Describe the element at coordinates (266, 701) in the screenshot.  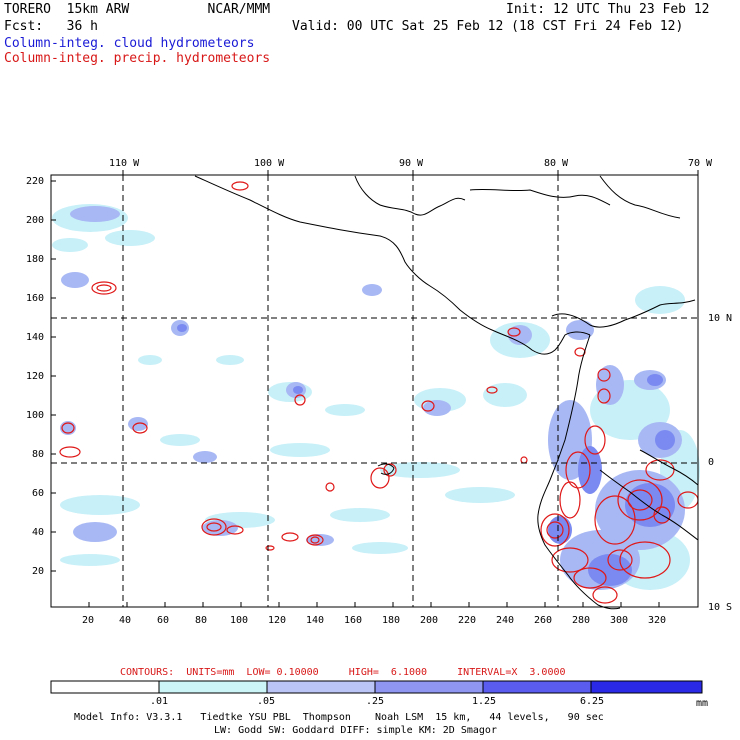
I see `colorbar-label: .05` at that location.